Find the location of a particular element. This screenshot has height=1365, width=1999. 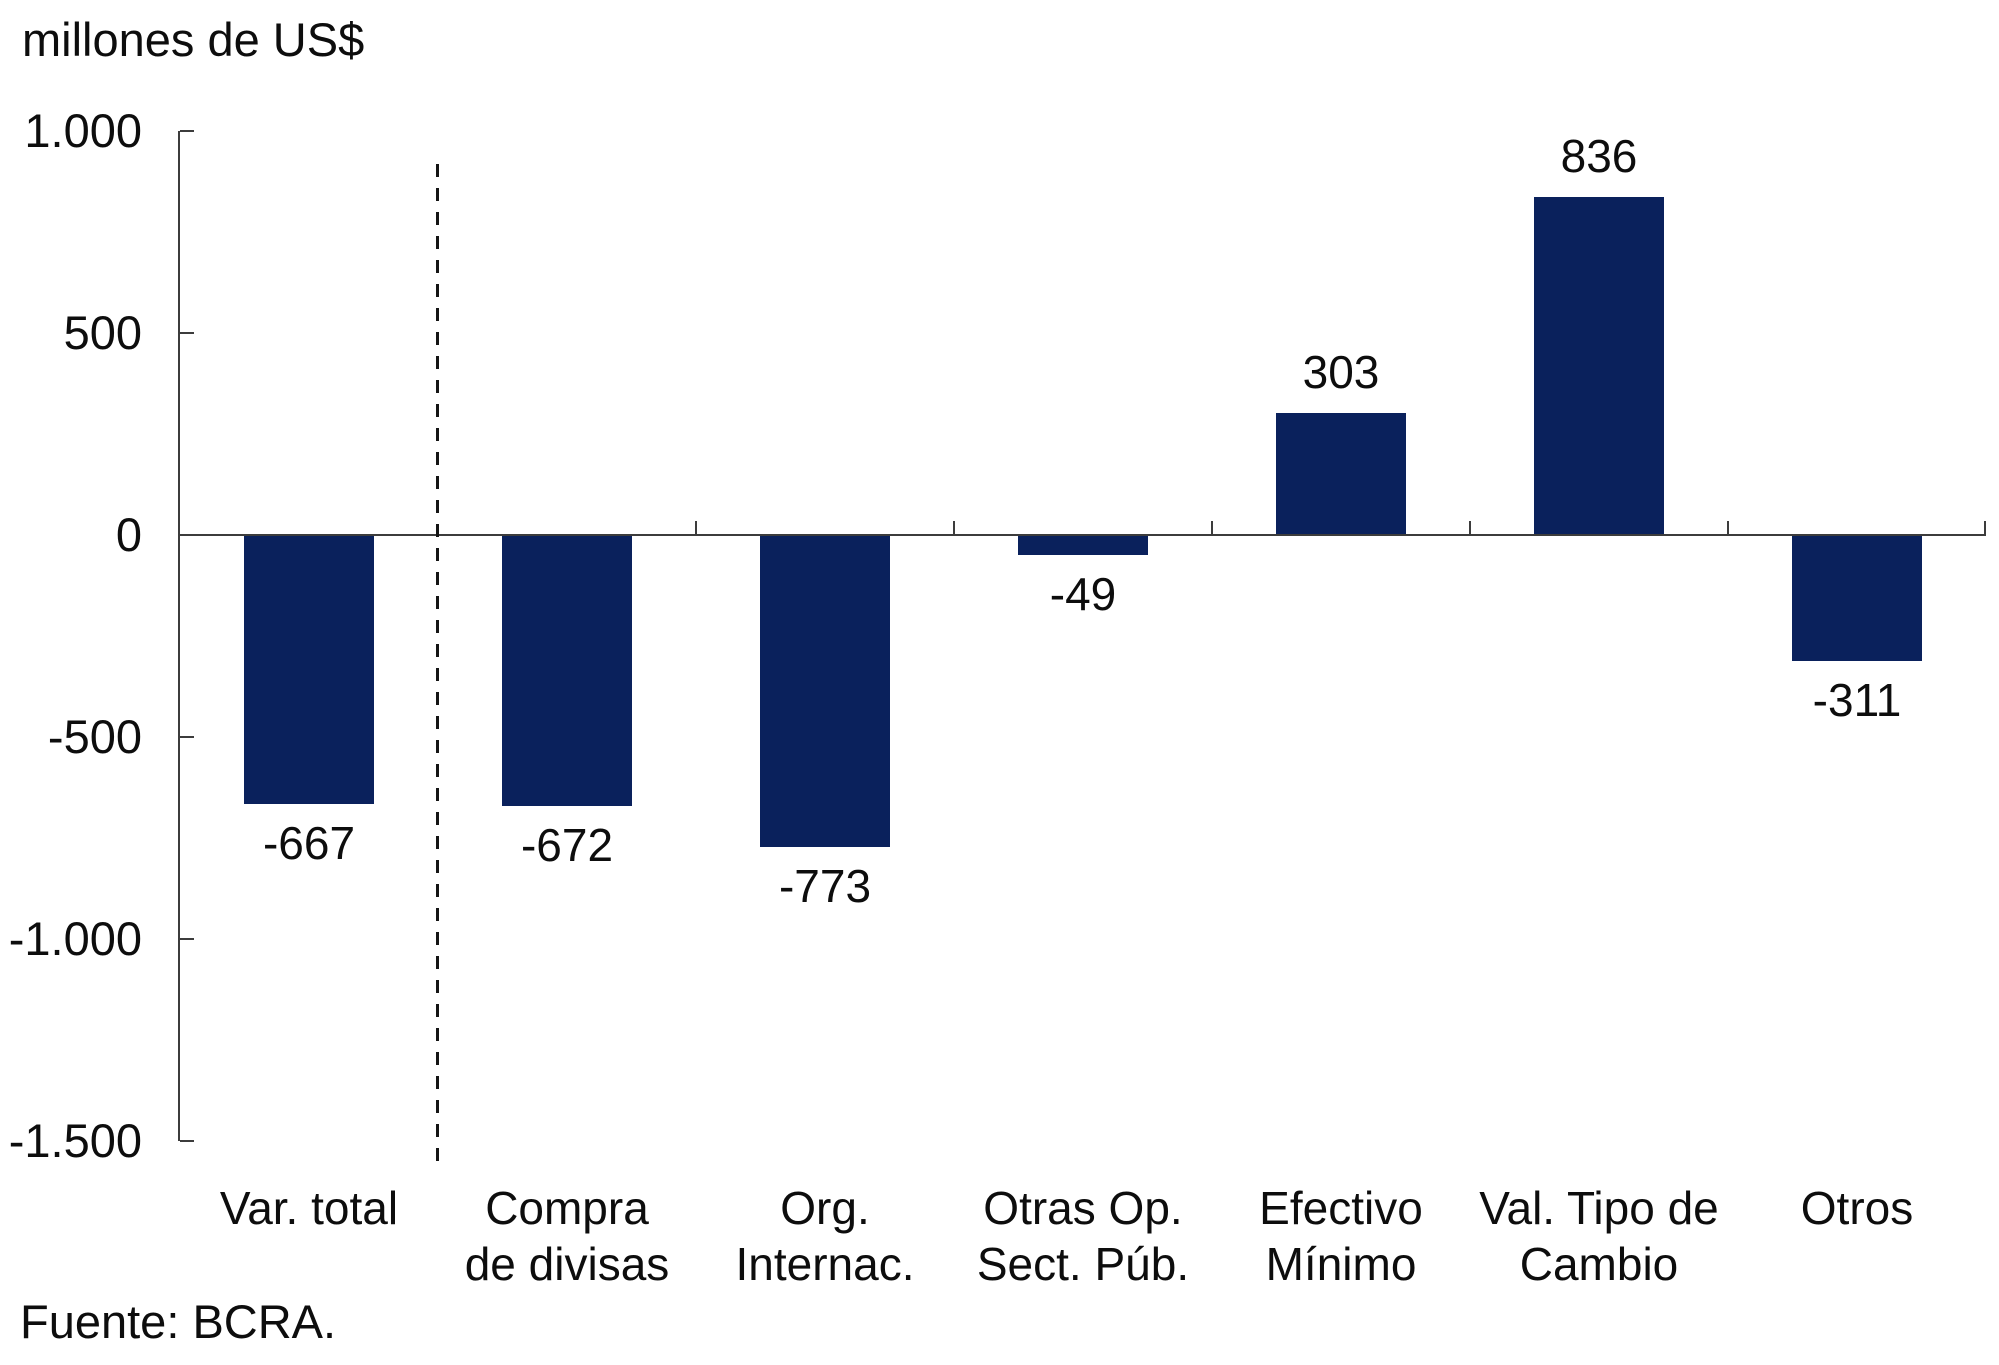

value-label-org-internac: -773 is located at coordinates (825, 886).